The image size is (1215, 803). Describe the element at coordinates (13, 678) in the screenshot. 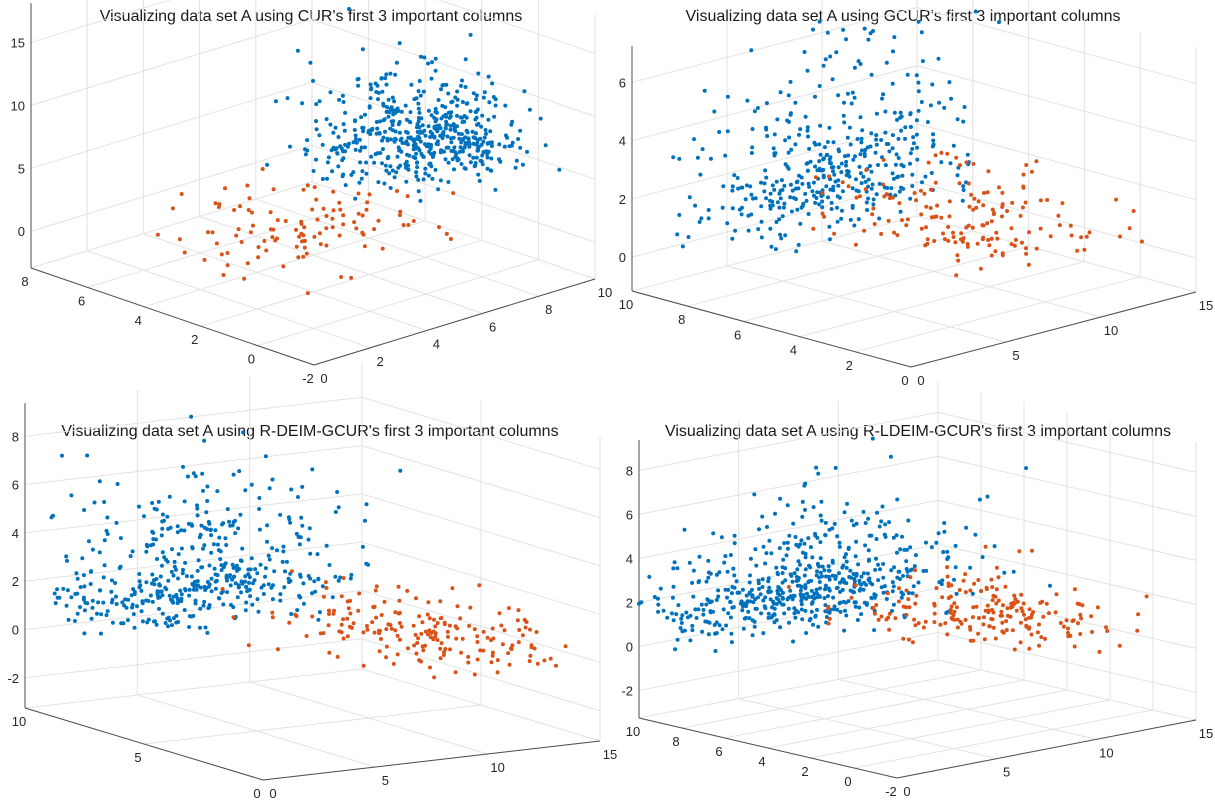

I see `z-tick-label: -2` at that location.